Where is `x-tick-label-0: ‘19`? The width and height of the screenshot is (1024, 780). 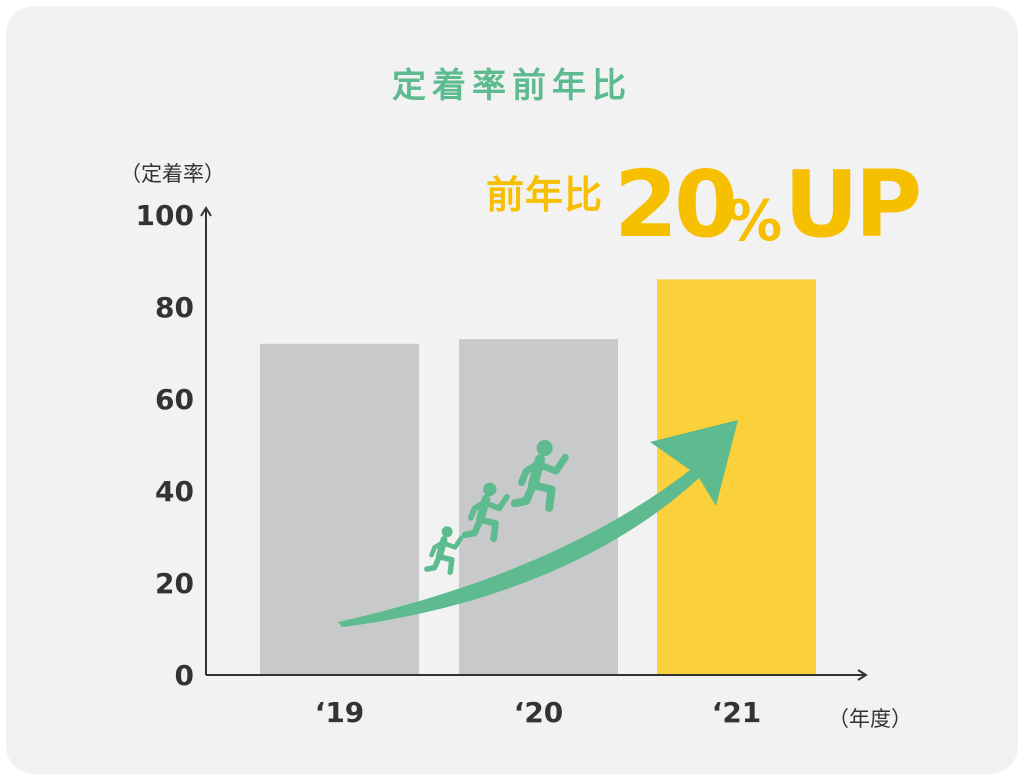
x-tick-label-0: ‘19 is located at coordinates (340, 712).